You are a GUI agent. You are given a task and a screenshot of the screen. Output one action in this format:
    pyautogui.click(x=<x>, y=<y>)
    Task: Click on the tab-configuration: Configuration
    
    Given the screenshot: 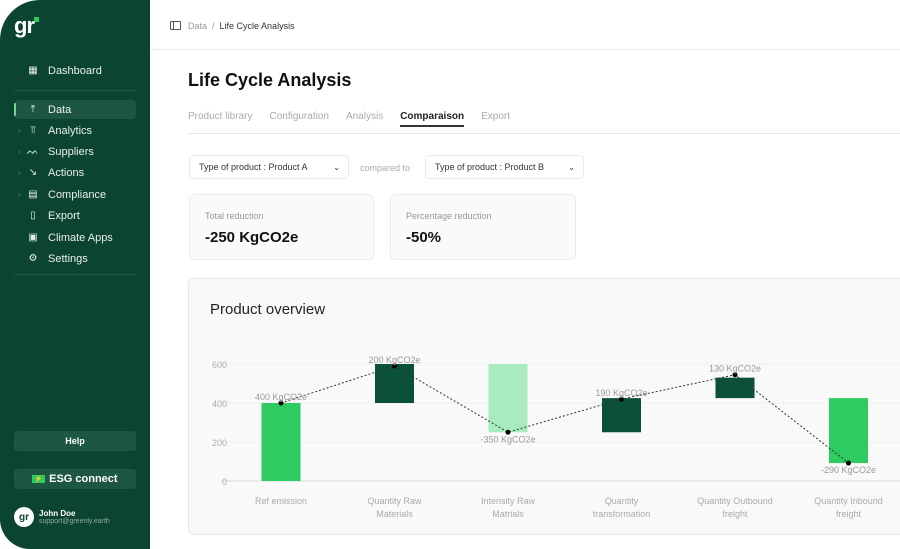 What is the action you would take?
    pyautogui.click(x=299, y=116)
    